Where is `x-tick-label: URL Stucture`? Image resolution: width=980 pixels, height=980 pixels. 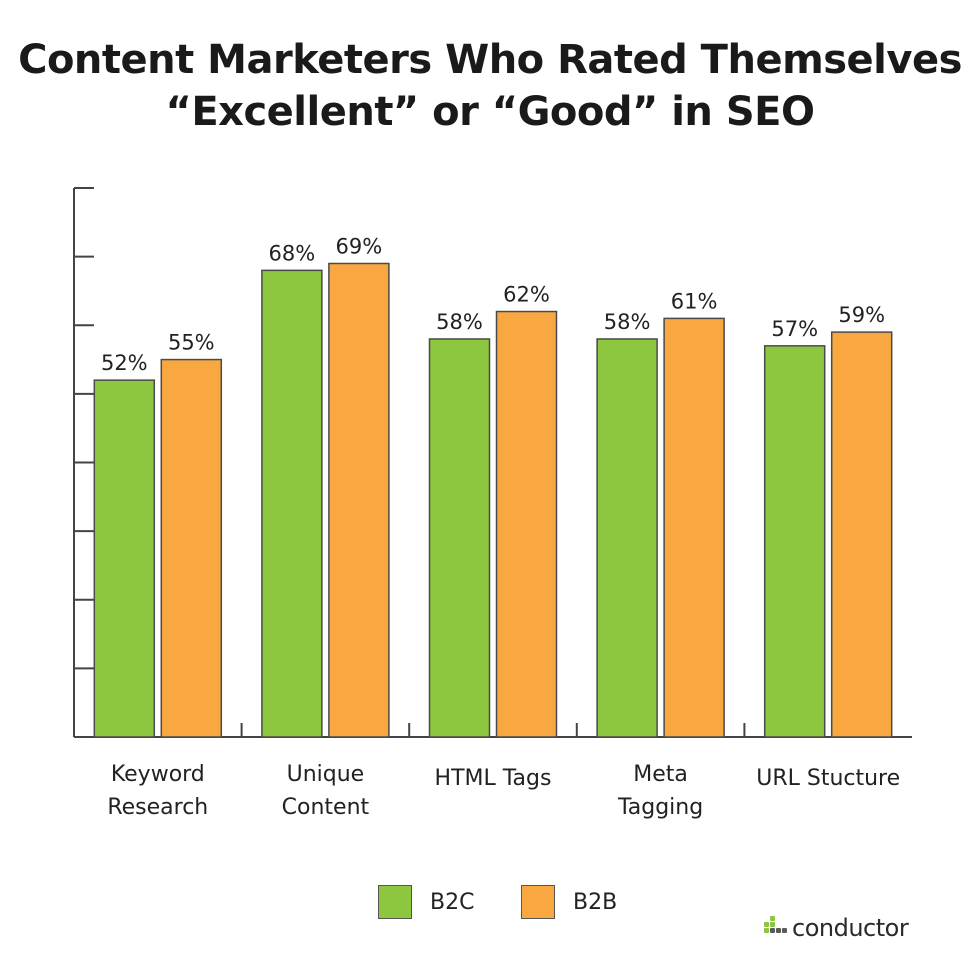
x-tick-label: URL Stucture is located at coordinates (828, 778).